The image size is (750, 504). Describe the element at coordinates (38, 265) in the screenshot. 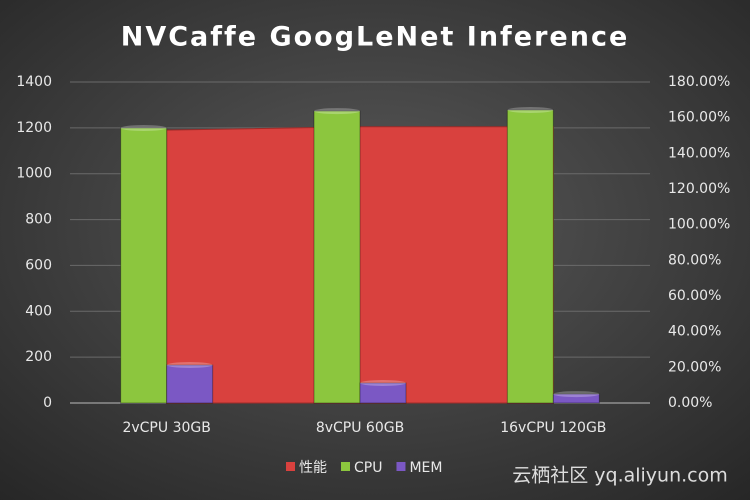

I see `y-tick-label: 600` at that location.